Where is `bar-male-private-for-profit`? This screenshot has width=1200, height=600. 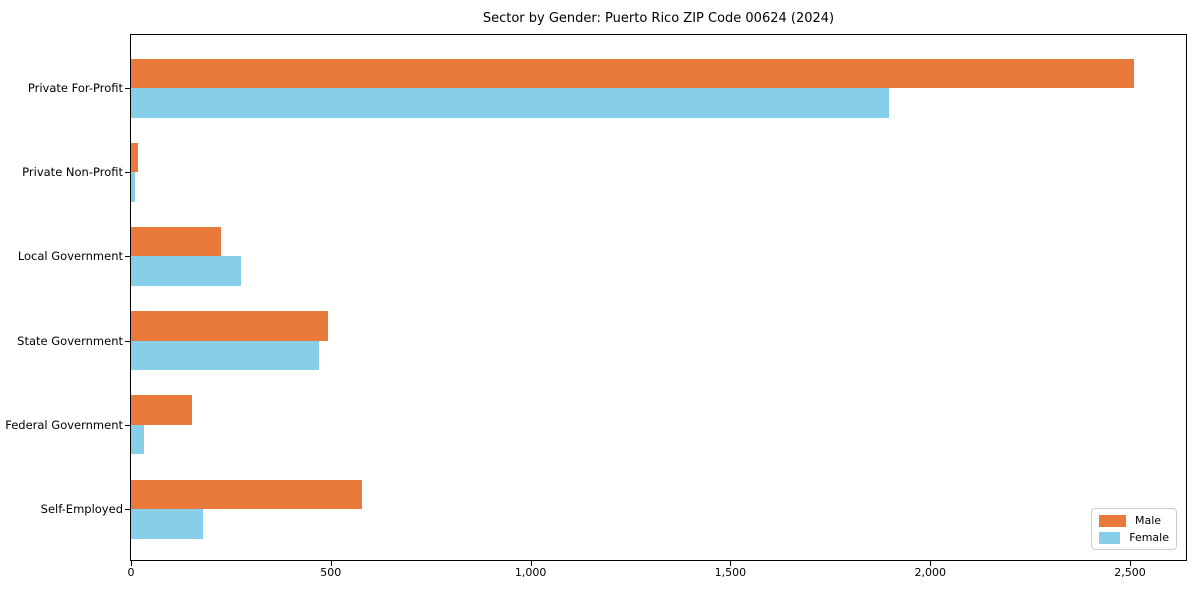 bar-male-private-for-profit is located at coordinates (633, 73).